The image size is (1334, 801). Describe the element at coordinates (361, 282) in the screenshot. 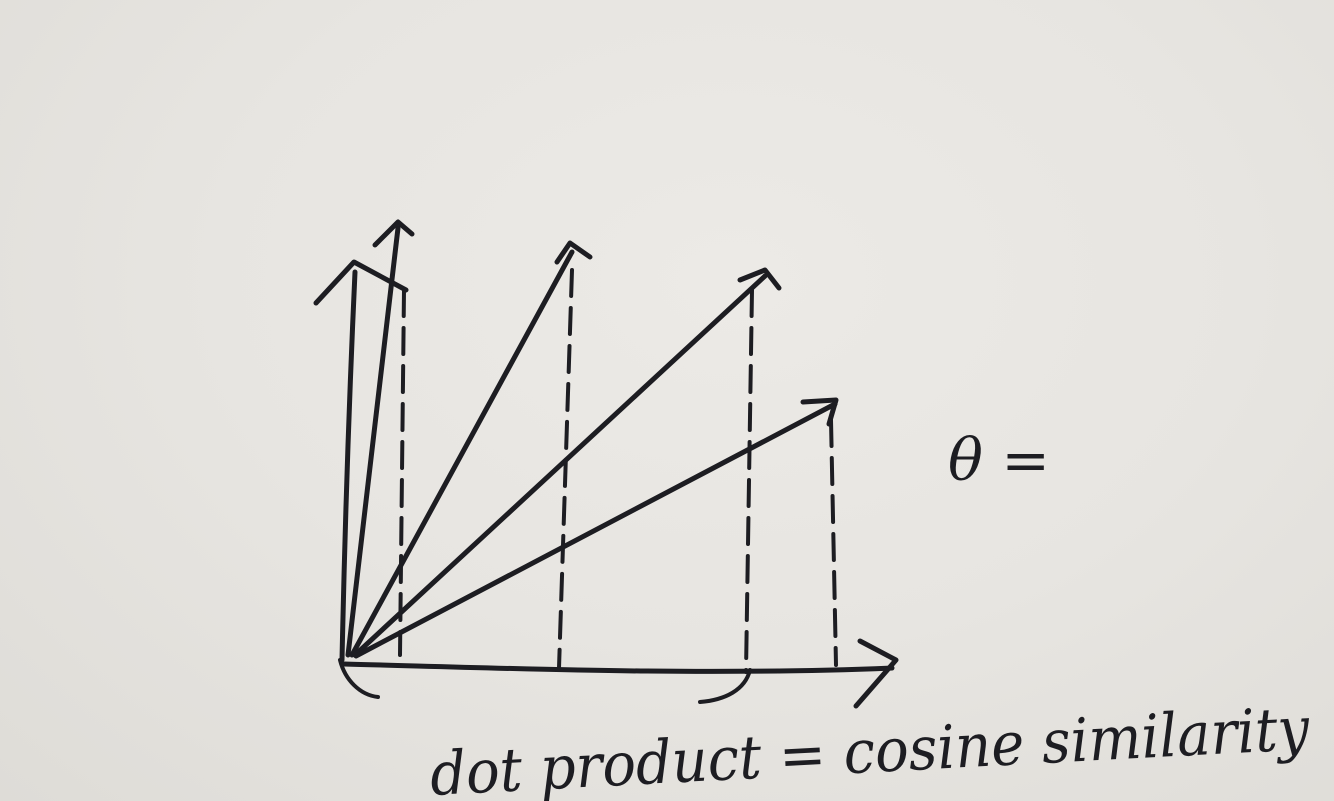

I see `y-axis-arrowhead` at that location.